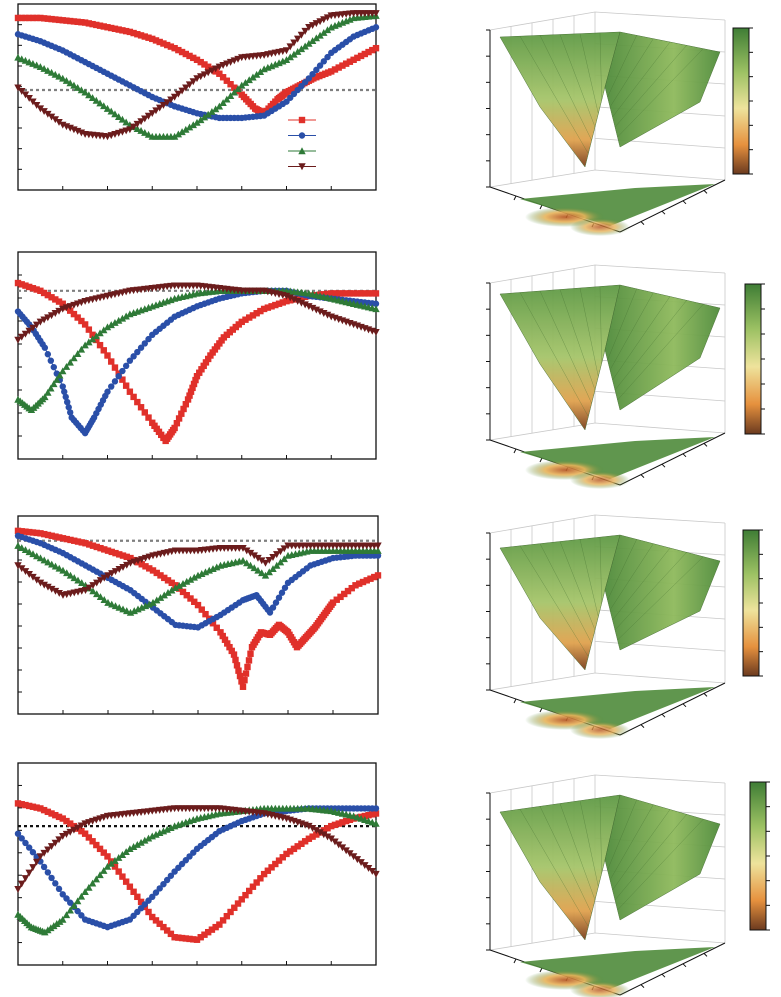 The image size is (781, 997). What do you see at coordinates (617, 713) in the screenshot?
I see `surface-floor-projection` at bounding box center [617, 713].